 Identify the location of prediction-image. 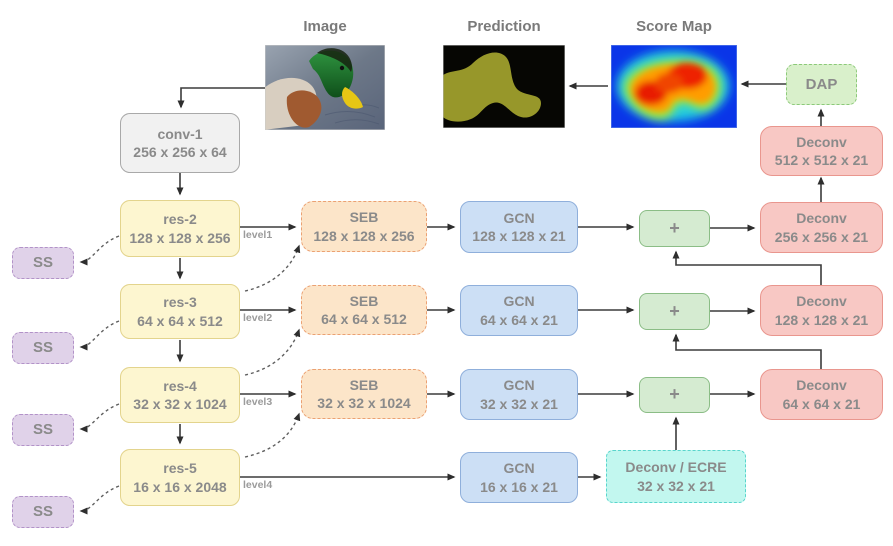
(504, 86).